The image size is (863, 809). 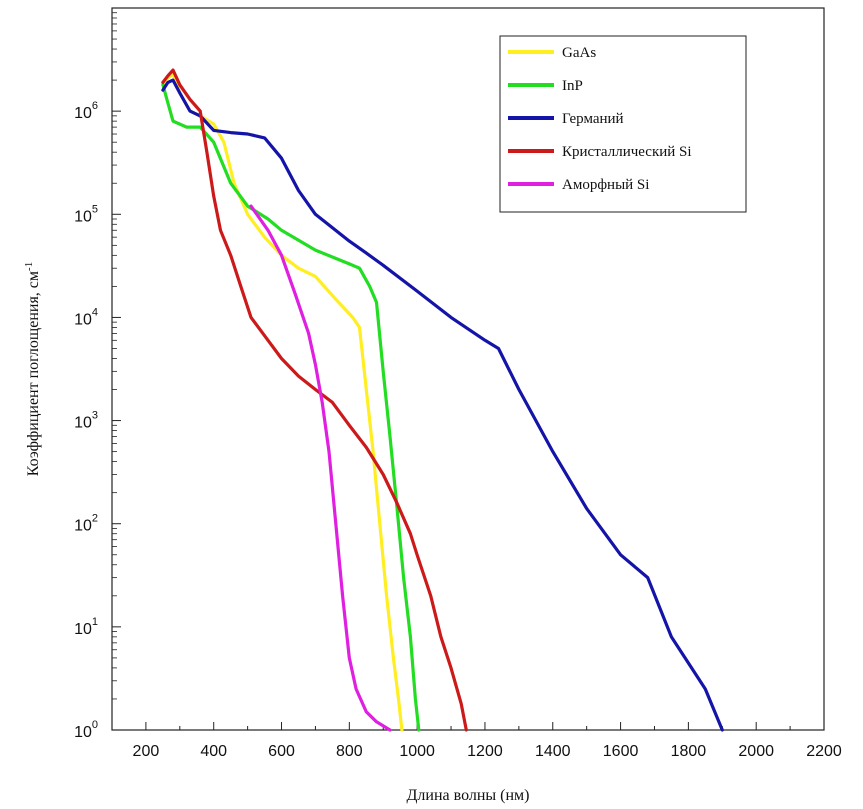 I want to click on legend-label-0: GaAs, so click(x=579, y=53).